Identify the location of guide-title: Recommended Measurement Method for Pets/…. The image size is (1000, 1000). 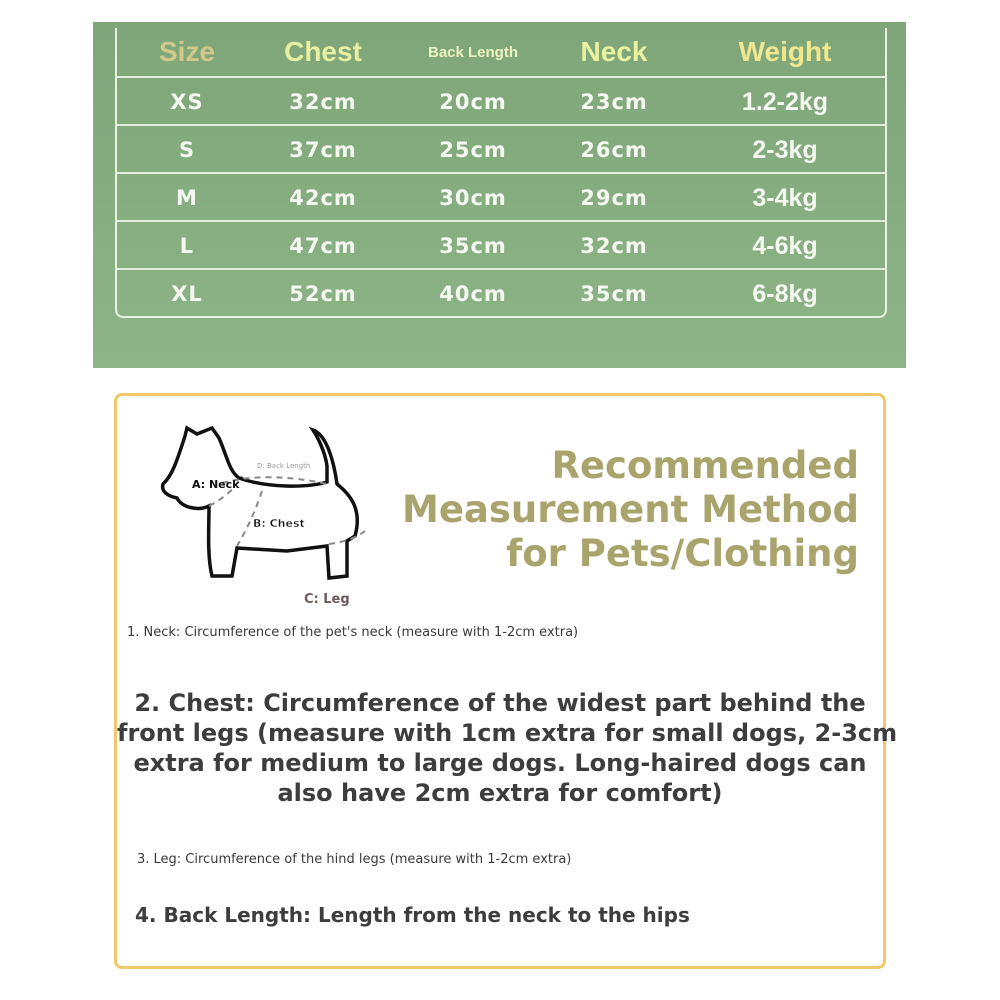
(630, 510).